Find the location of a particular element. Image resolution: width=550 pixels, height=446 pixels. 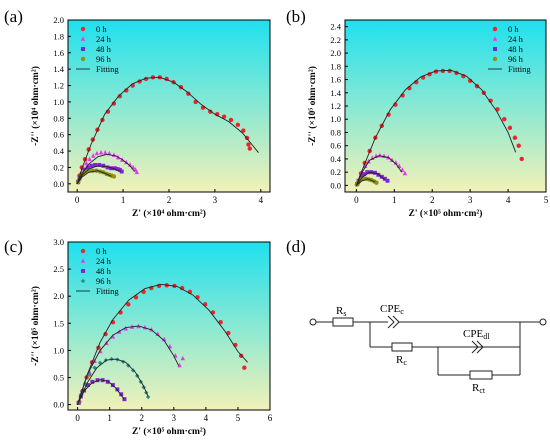

y-axis-label: -Z'' (×10⁴ ohm·cm²) is located at coordinates (35, 106).